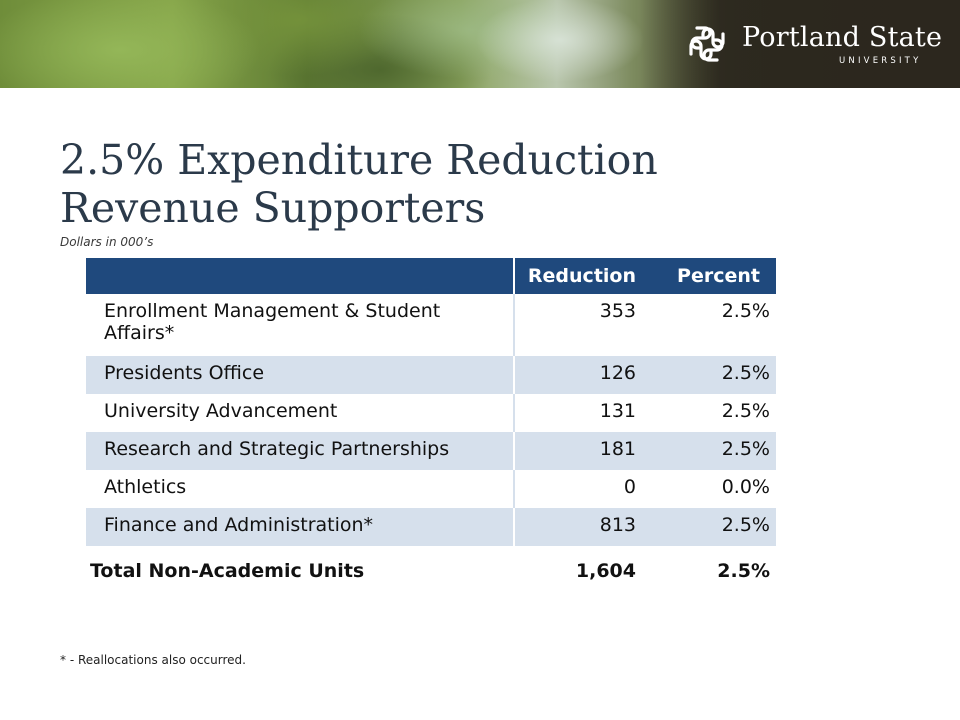 The height and width of the screenshot is (720, 960). I want to click on total-percent: 2.5%, so click(743, 571).